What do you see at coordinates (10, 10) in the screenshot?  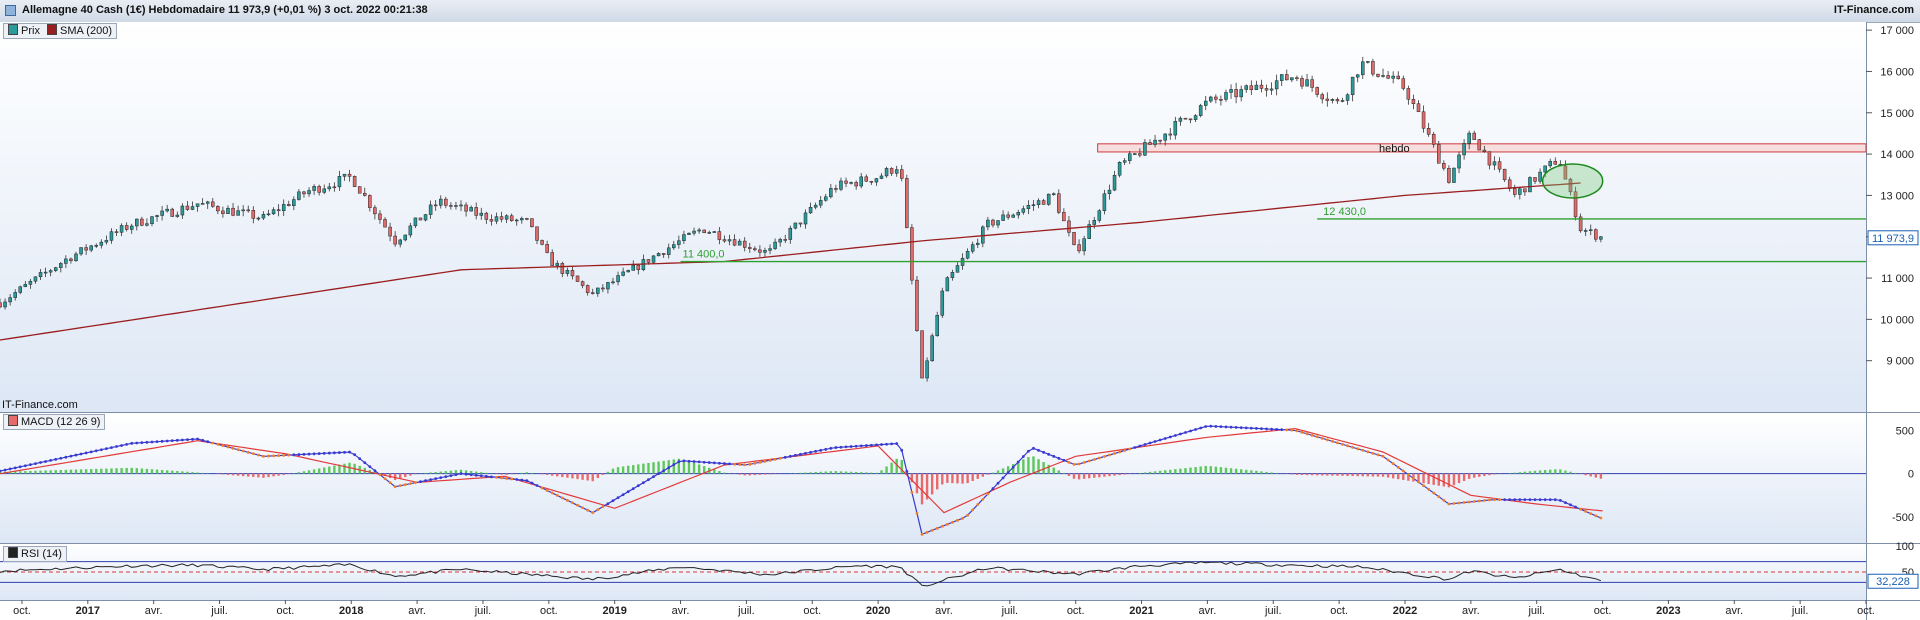 I see `chart-window-icon` at bounding box center [10, 10].